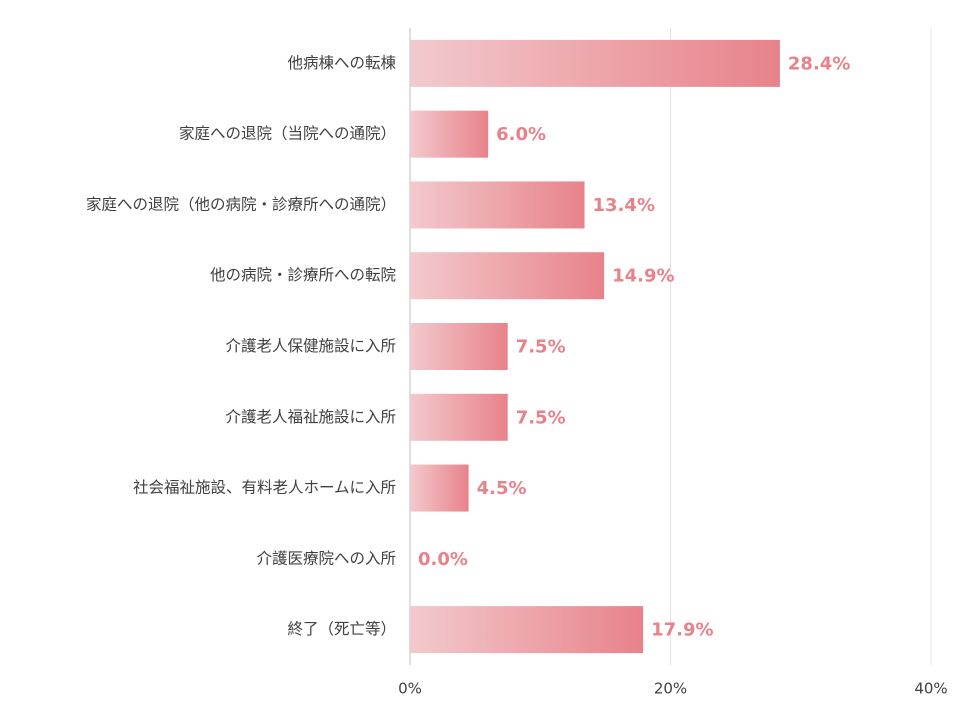 The width and height of the screenshot is (960, 720). I want to click on category-label: 他の病院・診療所への転院, so click(303, 274).